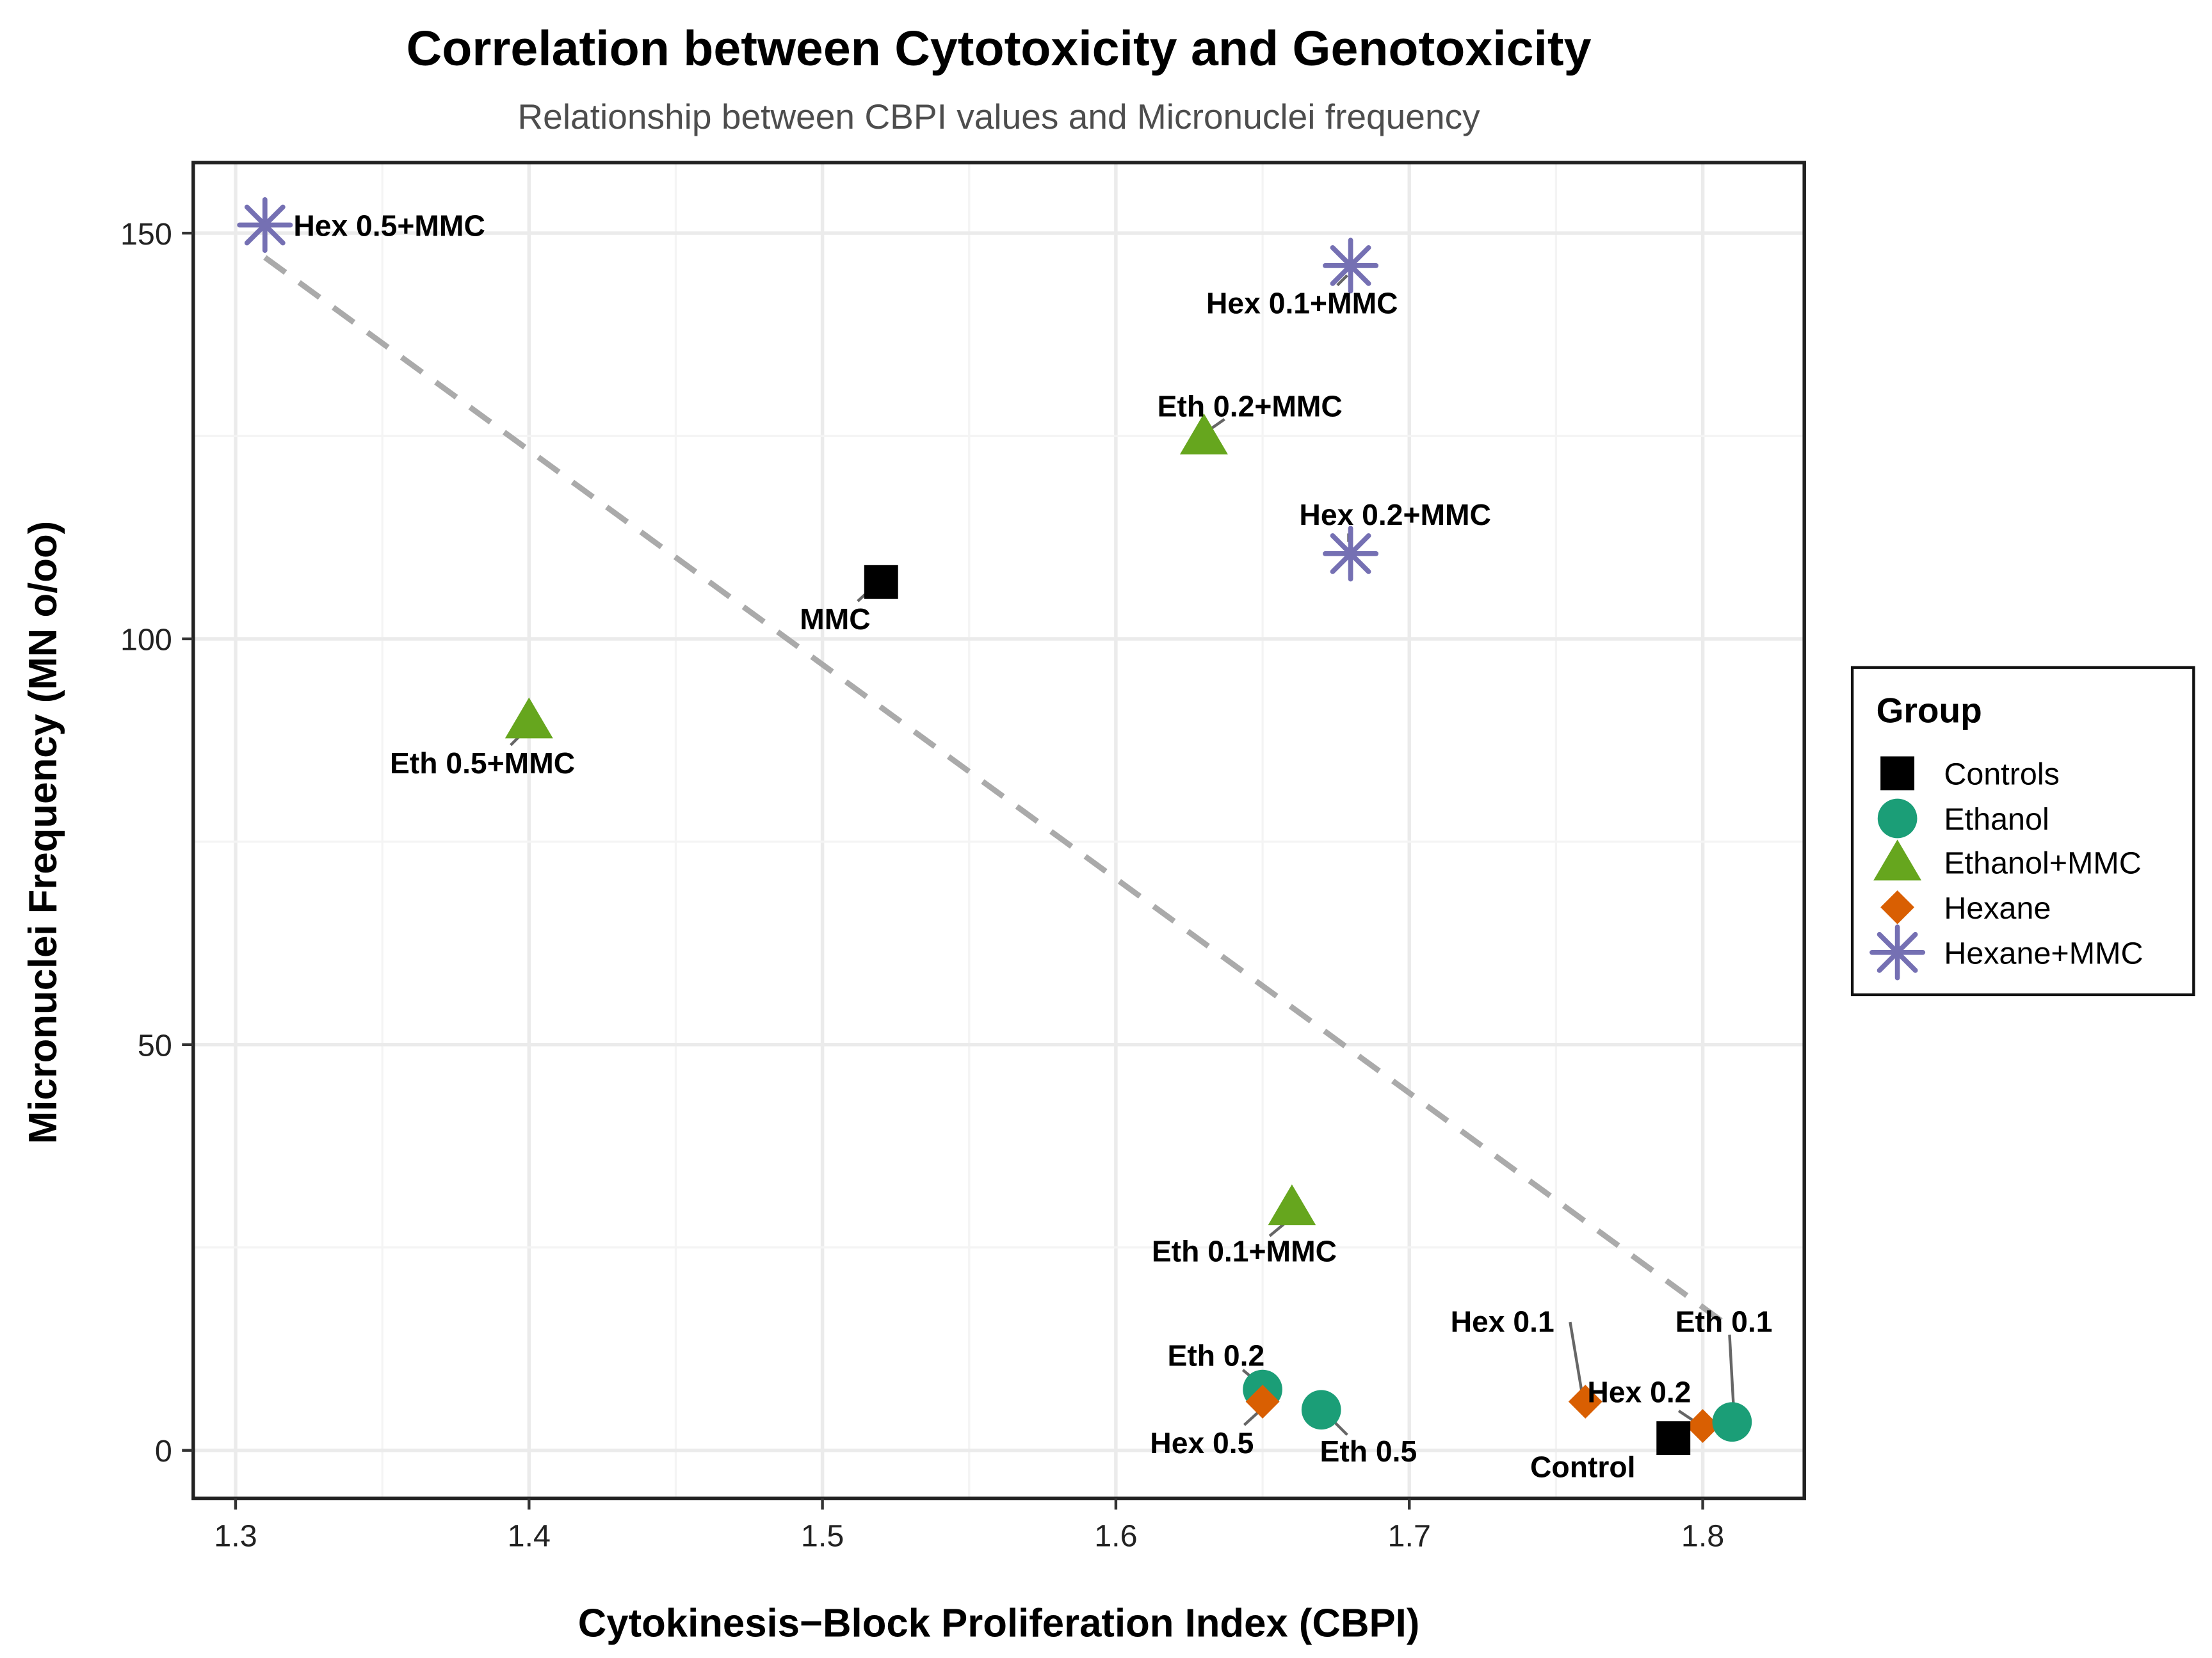 This screenshot has height=1658, width=2212. What do you see at coordinates (146, 640) in the screenshot?
I see `y-tick-label: 100` at bounding box center [146, 640].